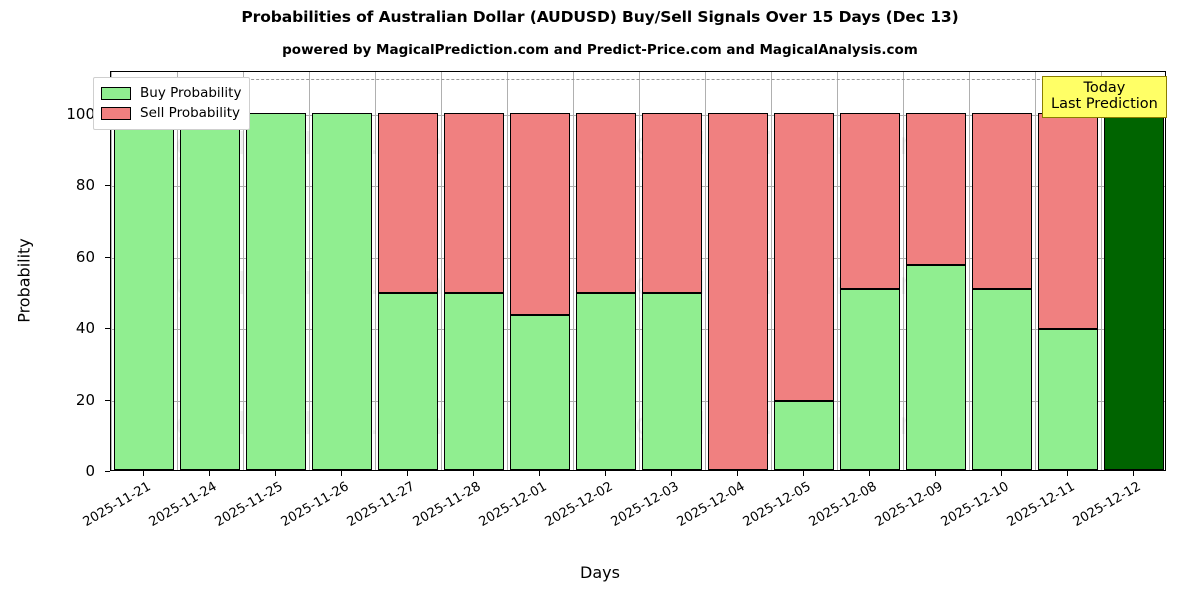 This screenshot has width=1200, height=600. I want to click on today-annotation: Today Last Prediction, so click(1104, 97).